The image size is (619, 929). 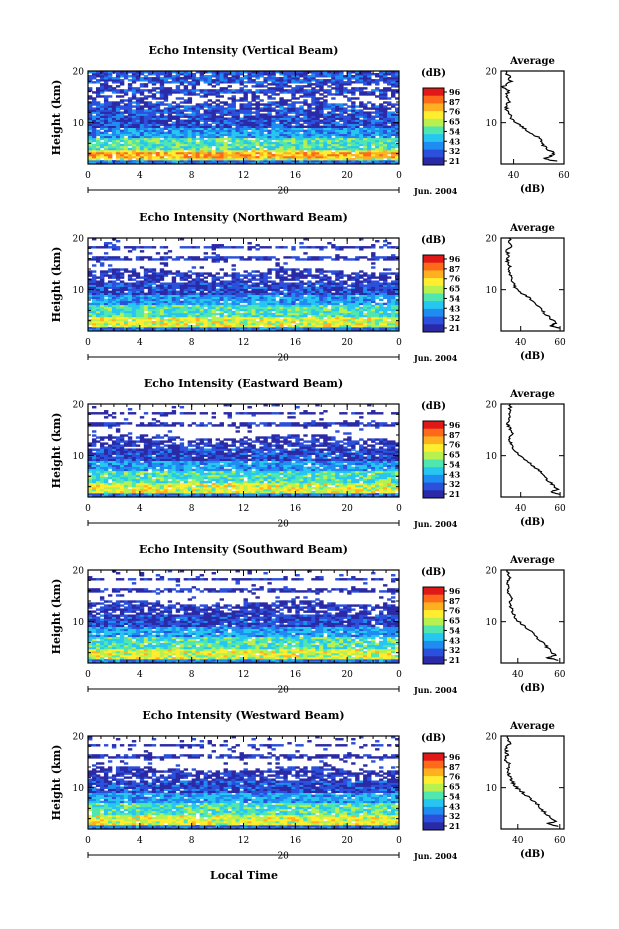 What do you see at coordinates (56, 451) in the screenshot?
I see `y-axis-label: Height (km)` at bounding box center [56, 451].